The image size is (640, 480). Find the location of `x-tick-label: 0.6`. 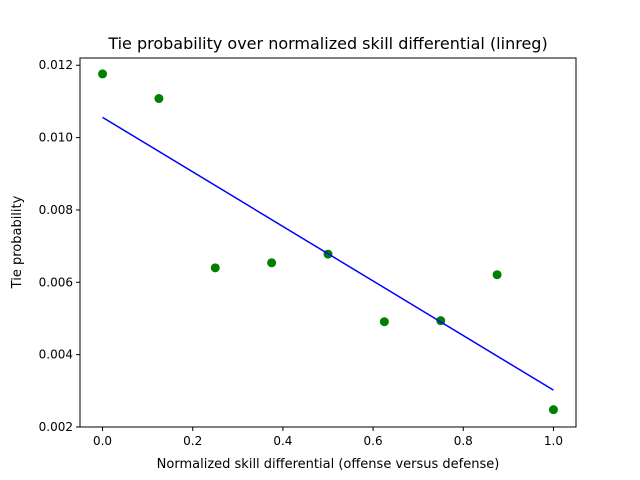

x-tick-label: 0.6 is located at coordinates (373, 441).